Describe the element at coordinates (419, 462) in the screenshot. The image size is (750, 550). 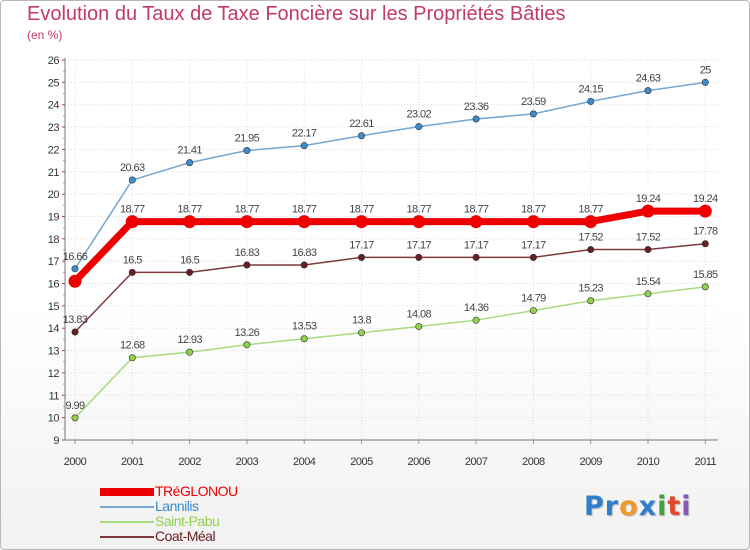
I see `x-tick-label: 2006` at that location.